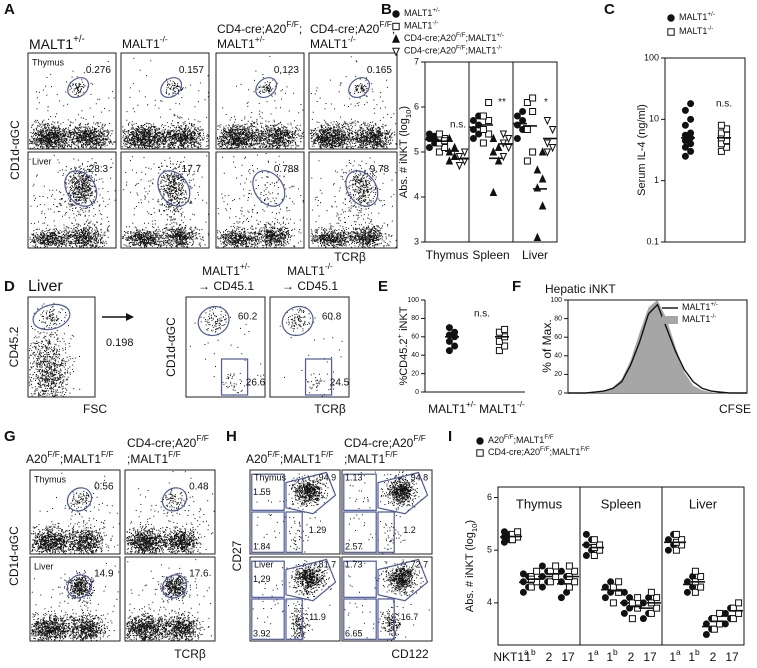  I want to click on text-part: → CD45.1, so click(226, 286).